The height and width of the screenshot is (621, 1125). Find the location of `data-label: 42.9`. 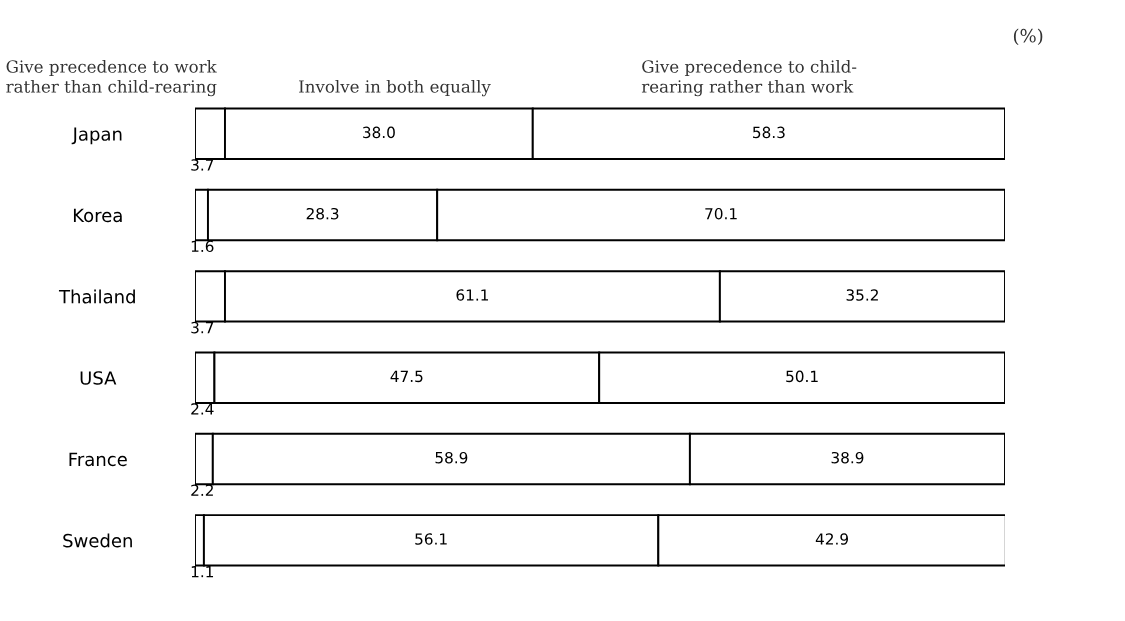

data-label: 42.9 is located at coordinates (831, 539).